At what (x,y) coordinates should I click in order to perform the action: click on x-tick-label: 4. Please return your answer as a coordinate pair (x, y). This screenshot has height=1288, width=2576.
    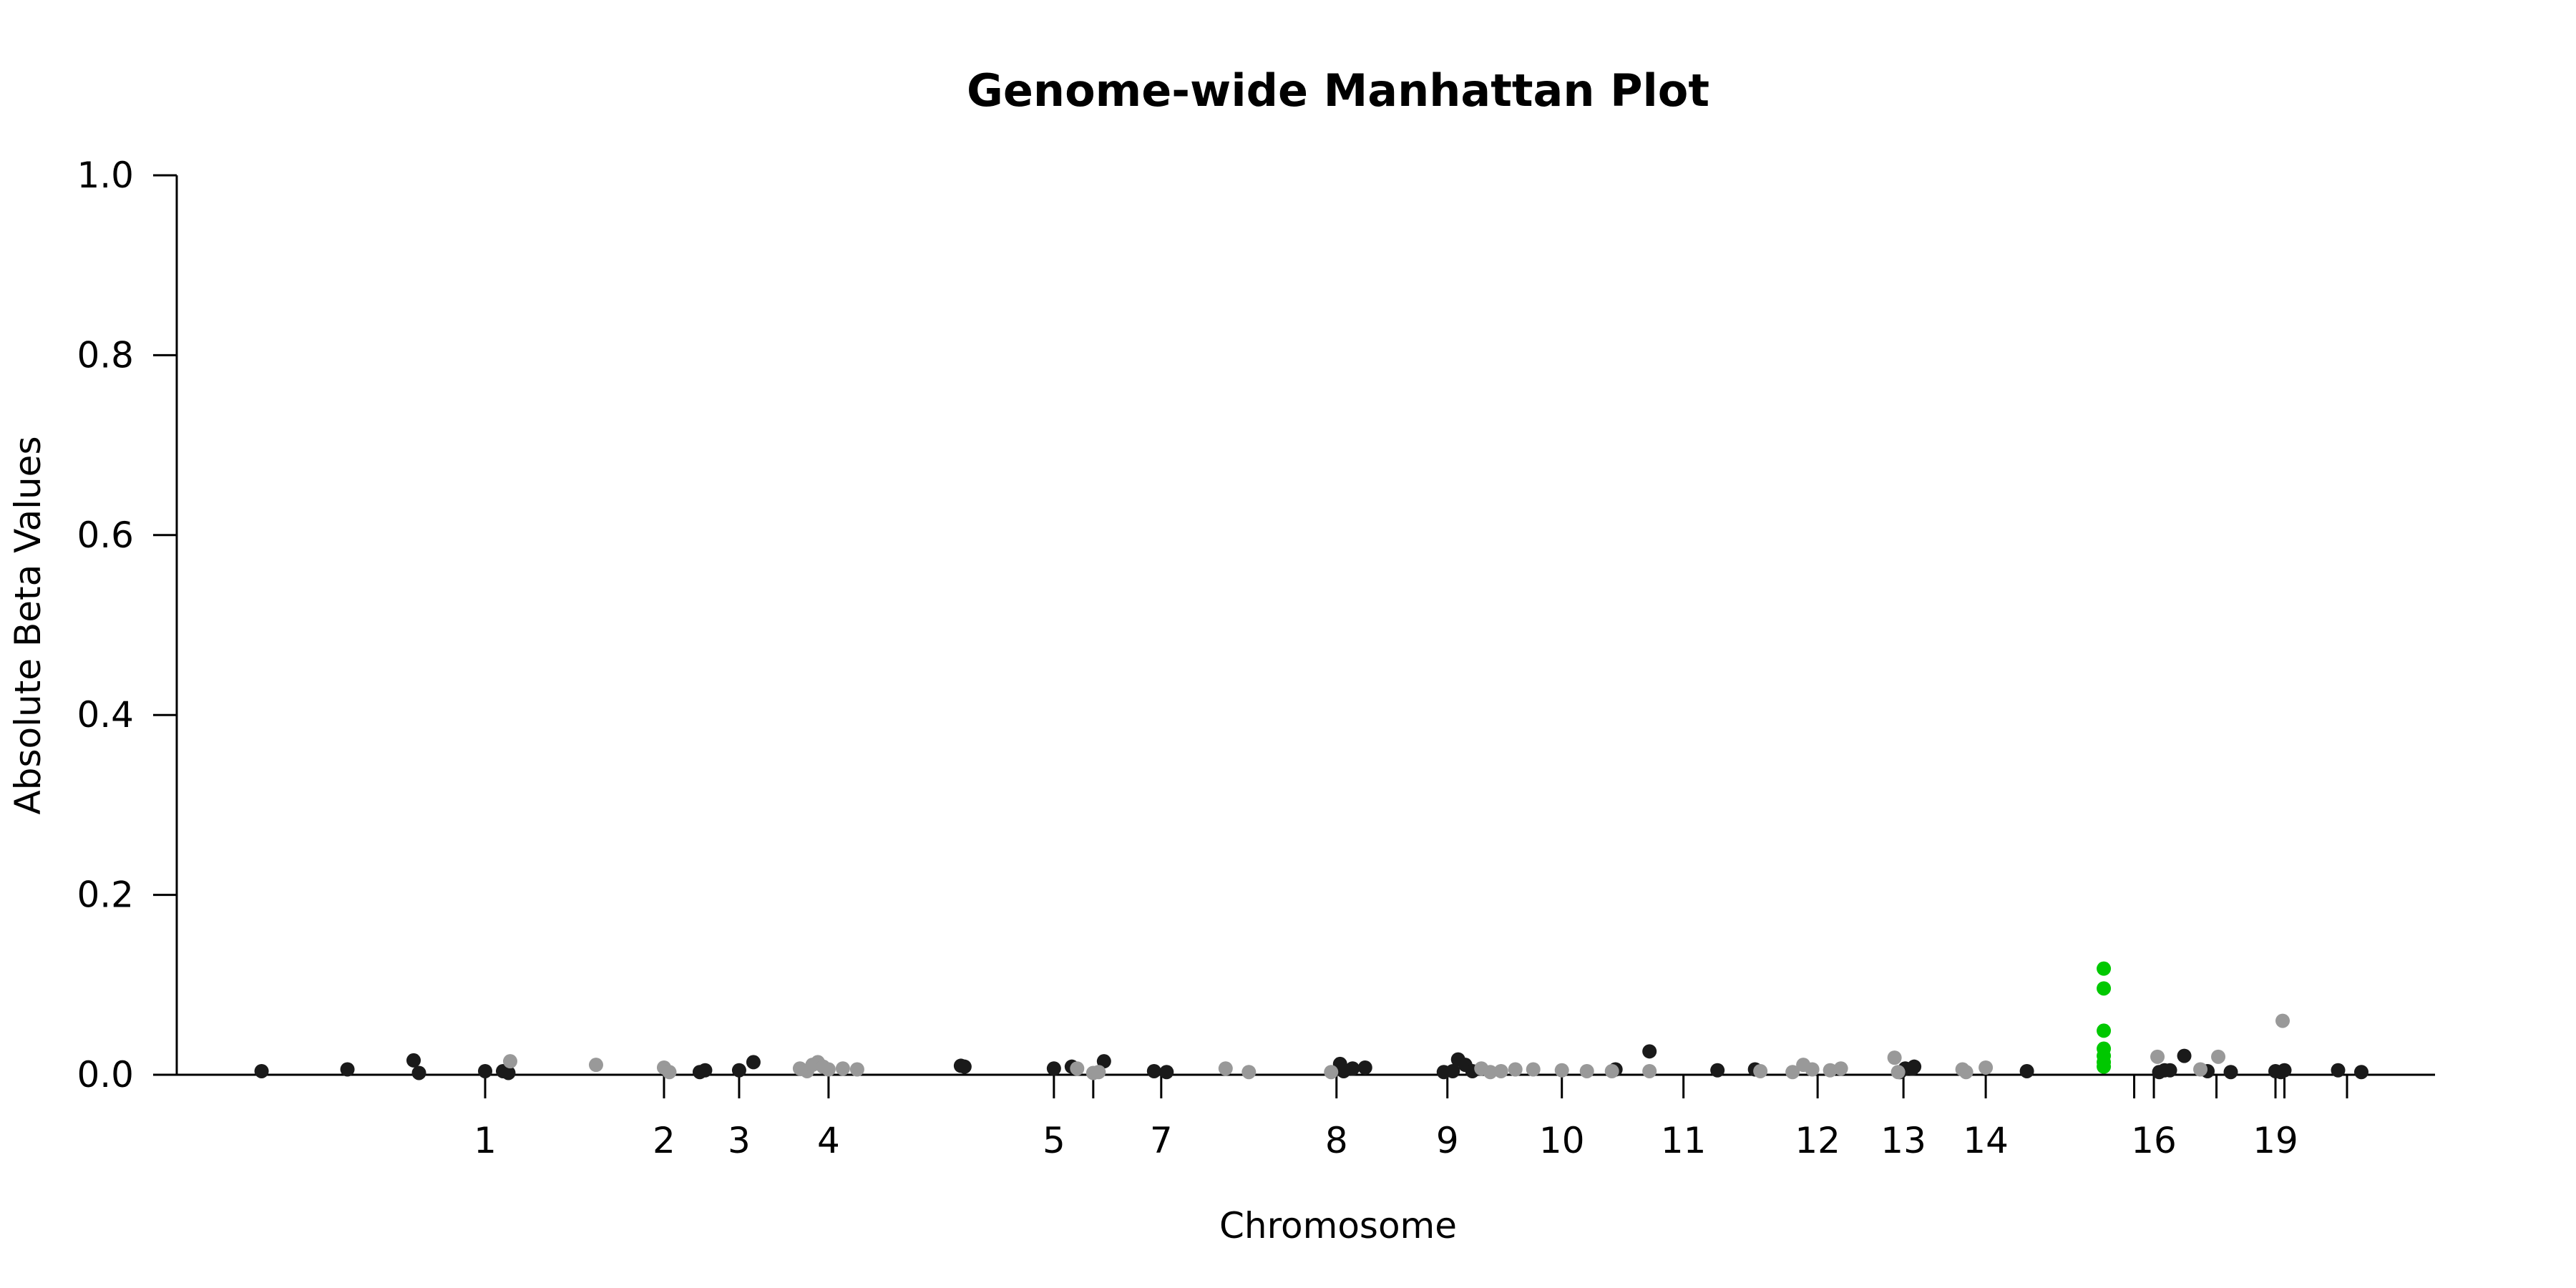
    Looking at the image, I should click on (828, 1140).